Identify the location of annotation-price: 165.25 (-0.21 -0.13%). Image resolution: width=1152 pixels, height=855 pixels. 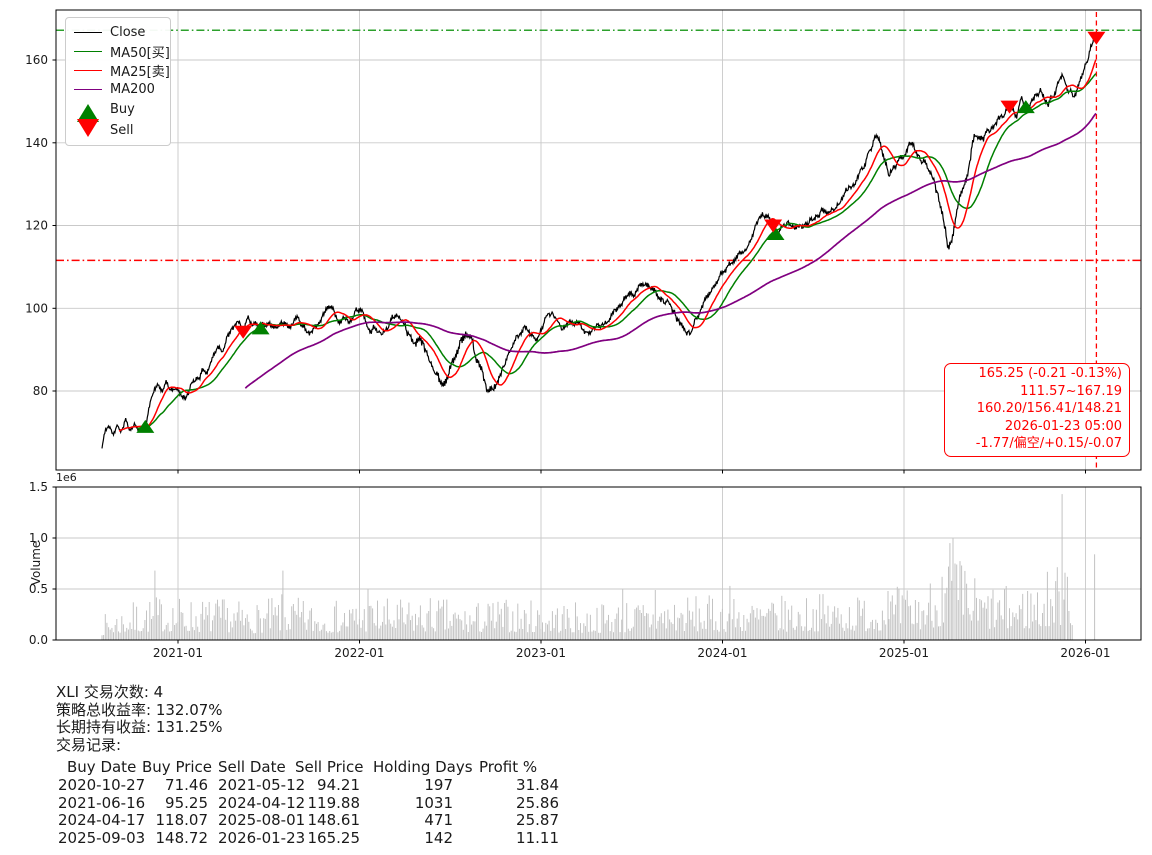
(1050, 373).